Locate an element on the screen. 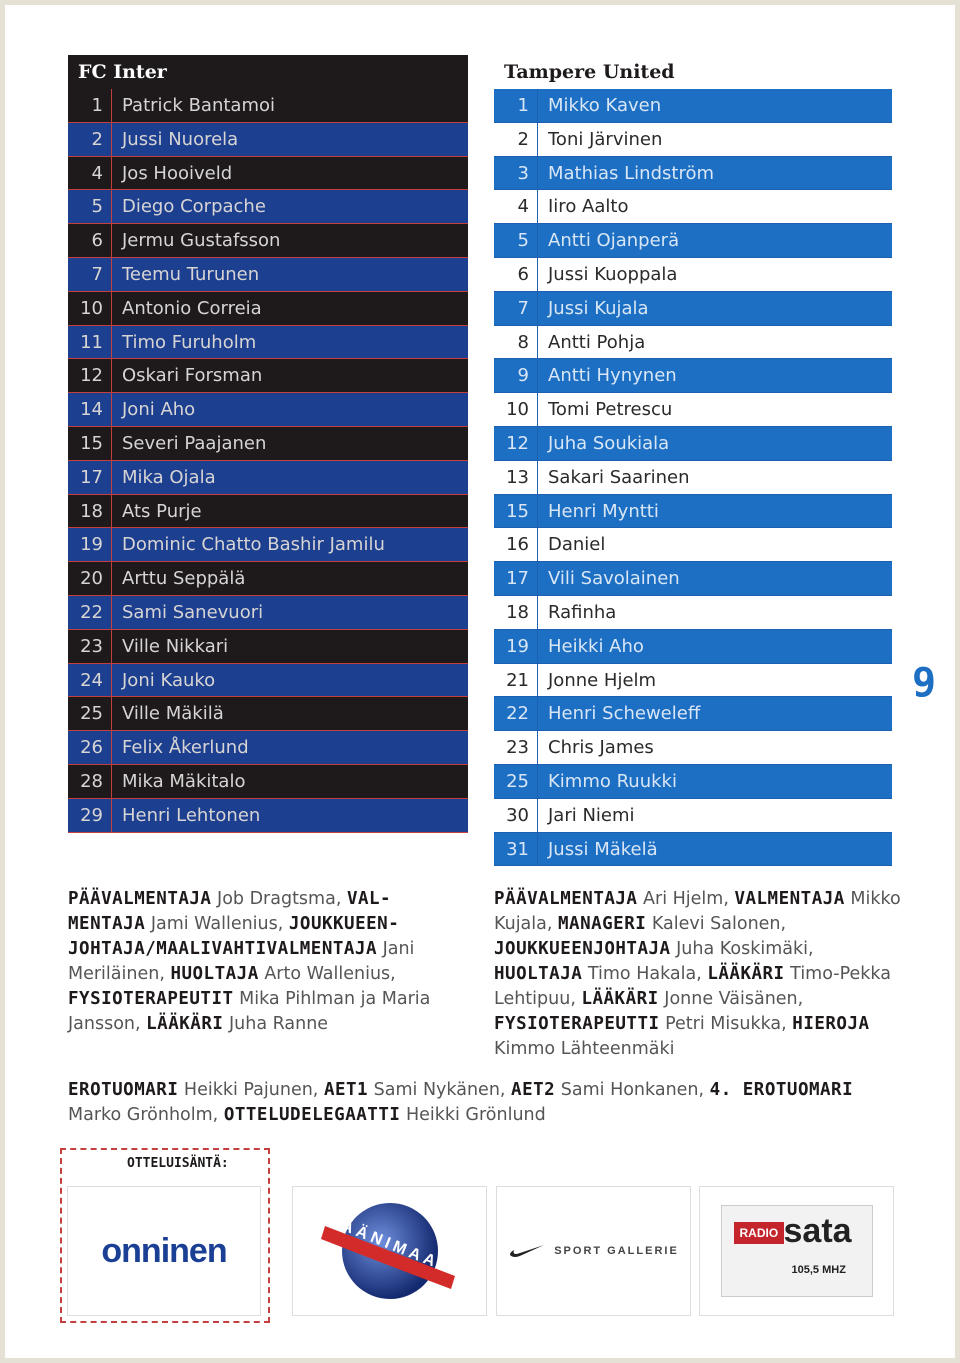 The width and height of the screenshot is (960, 1363). onninen-wordmark: onninen is located at coordinates (164, 1250).